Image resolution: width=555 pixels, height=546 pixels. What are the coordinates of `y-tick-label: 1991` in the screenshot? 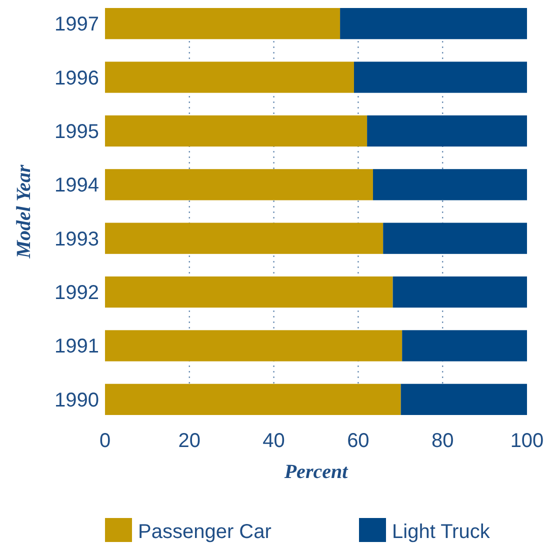 It's located at (76, 347).